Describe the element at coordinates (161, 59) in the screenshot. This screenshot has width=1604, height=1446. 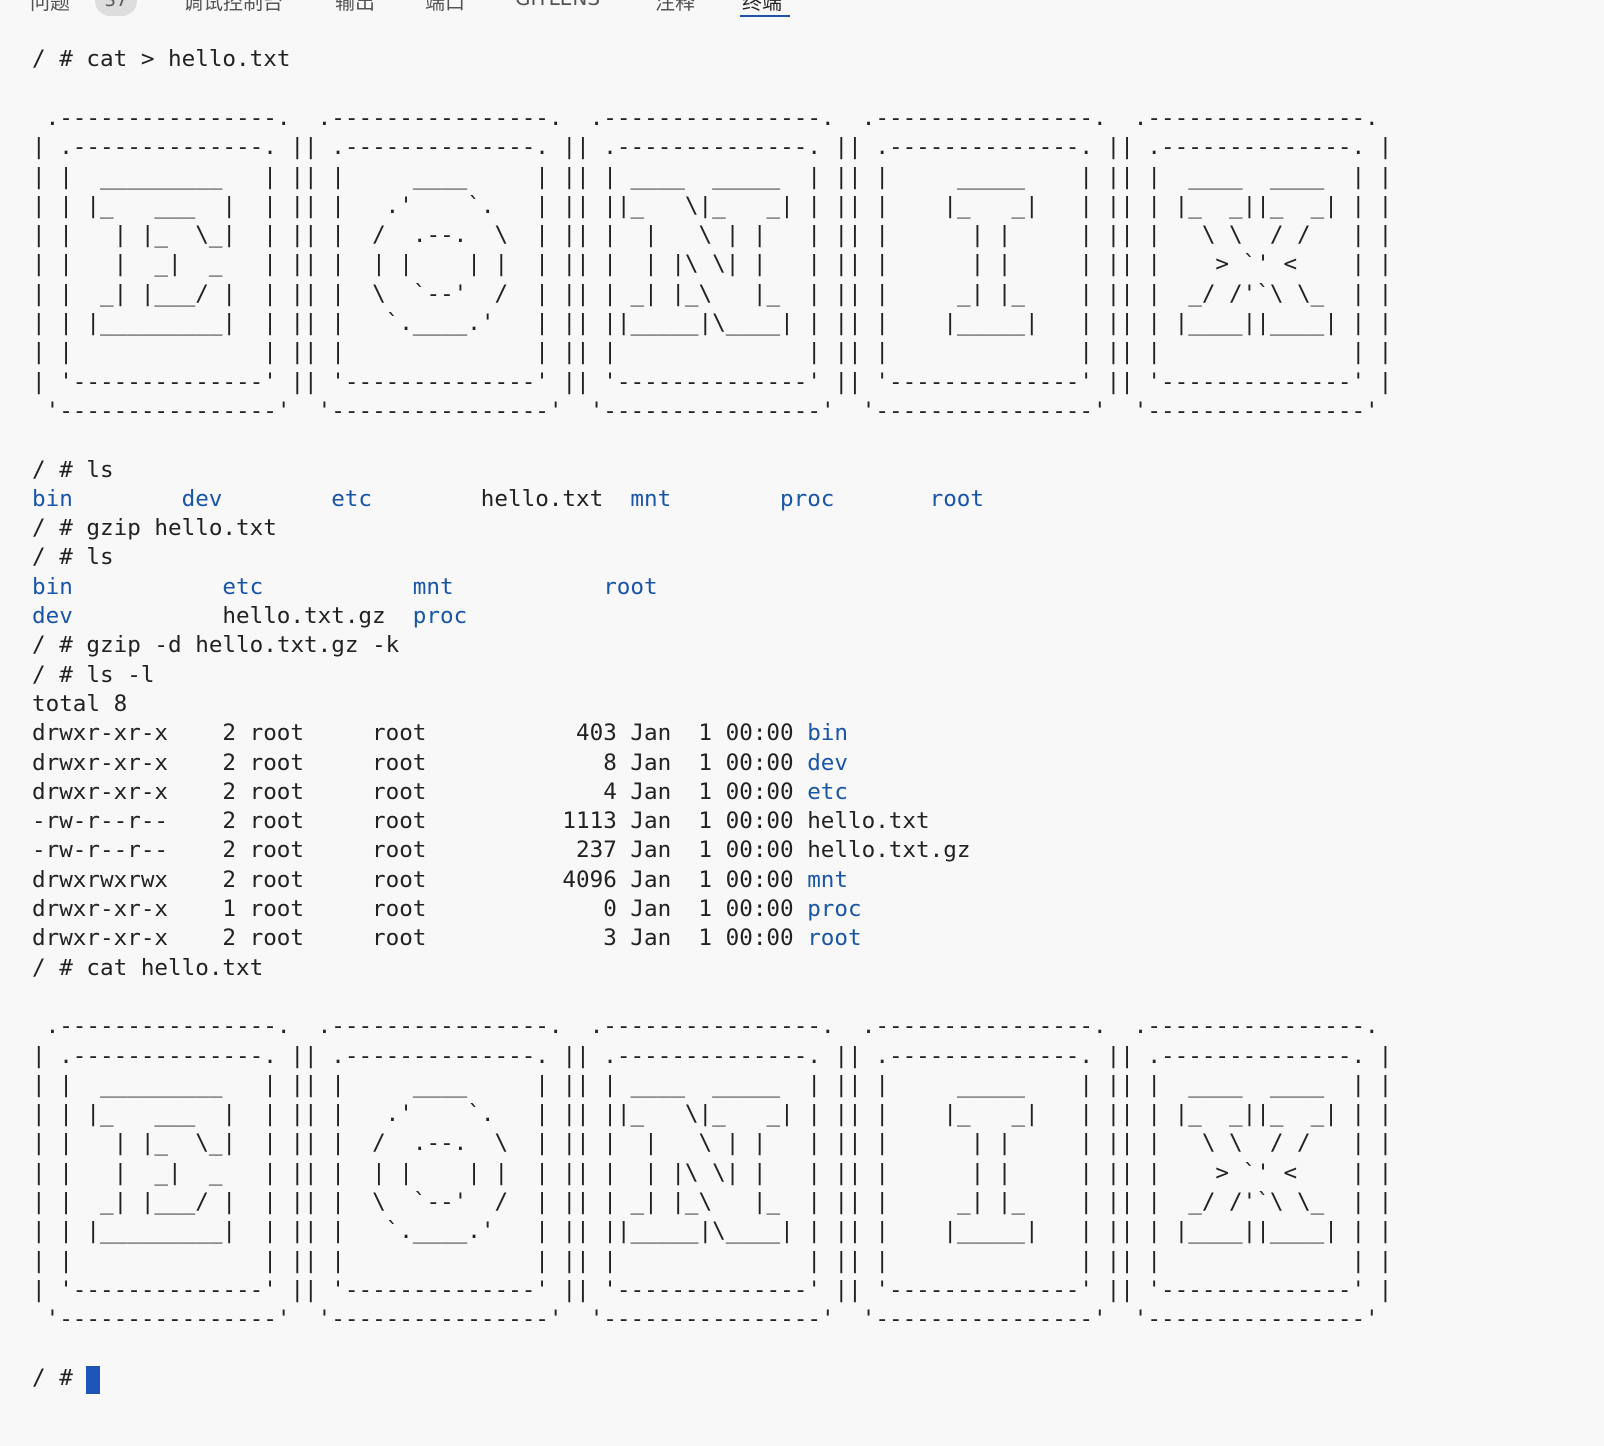
I see `command: / # cat > hello.txt` at that location.